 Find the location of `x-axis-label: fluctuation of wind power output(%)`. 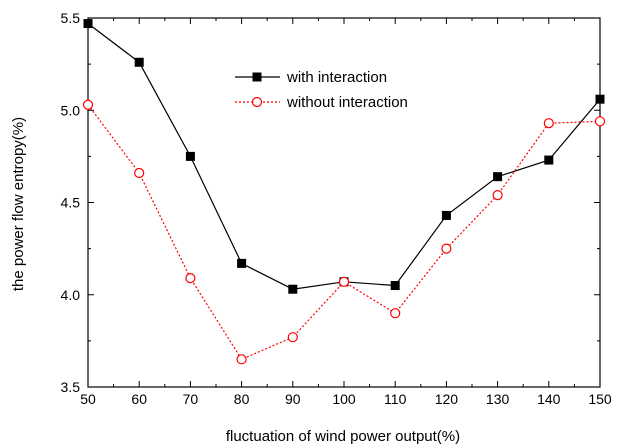

x-axis-label: fluctuation of wind power output(%) is located at coordinates (343, 436).